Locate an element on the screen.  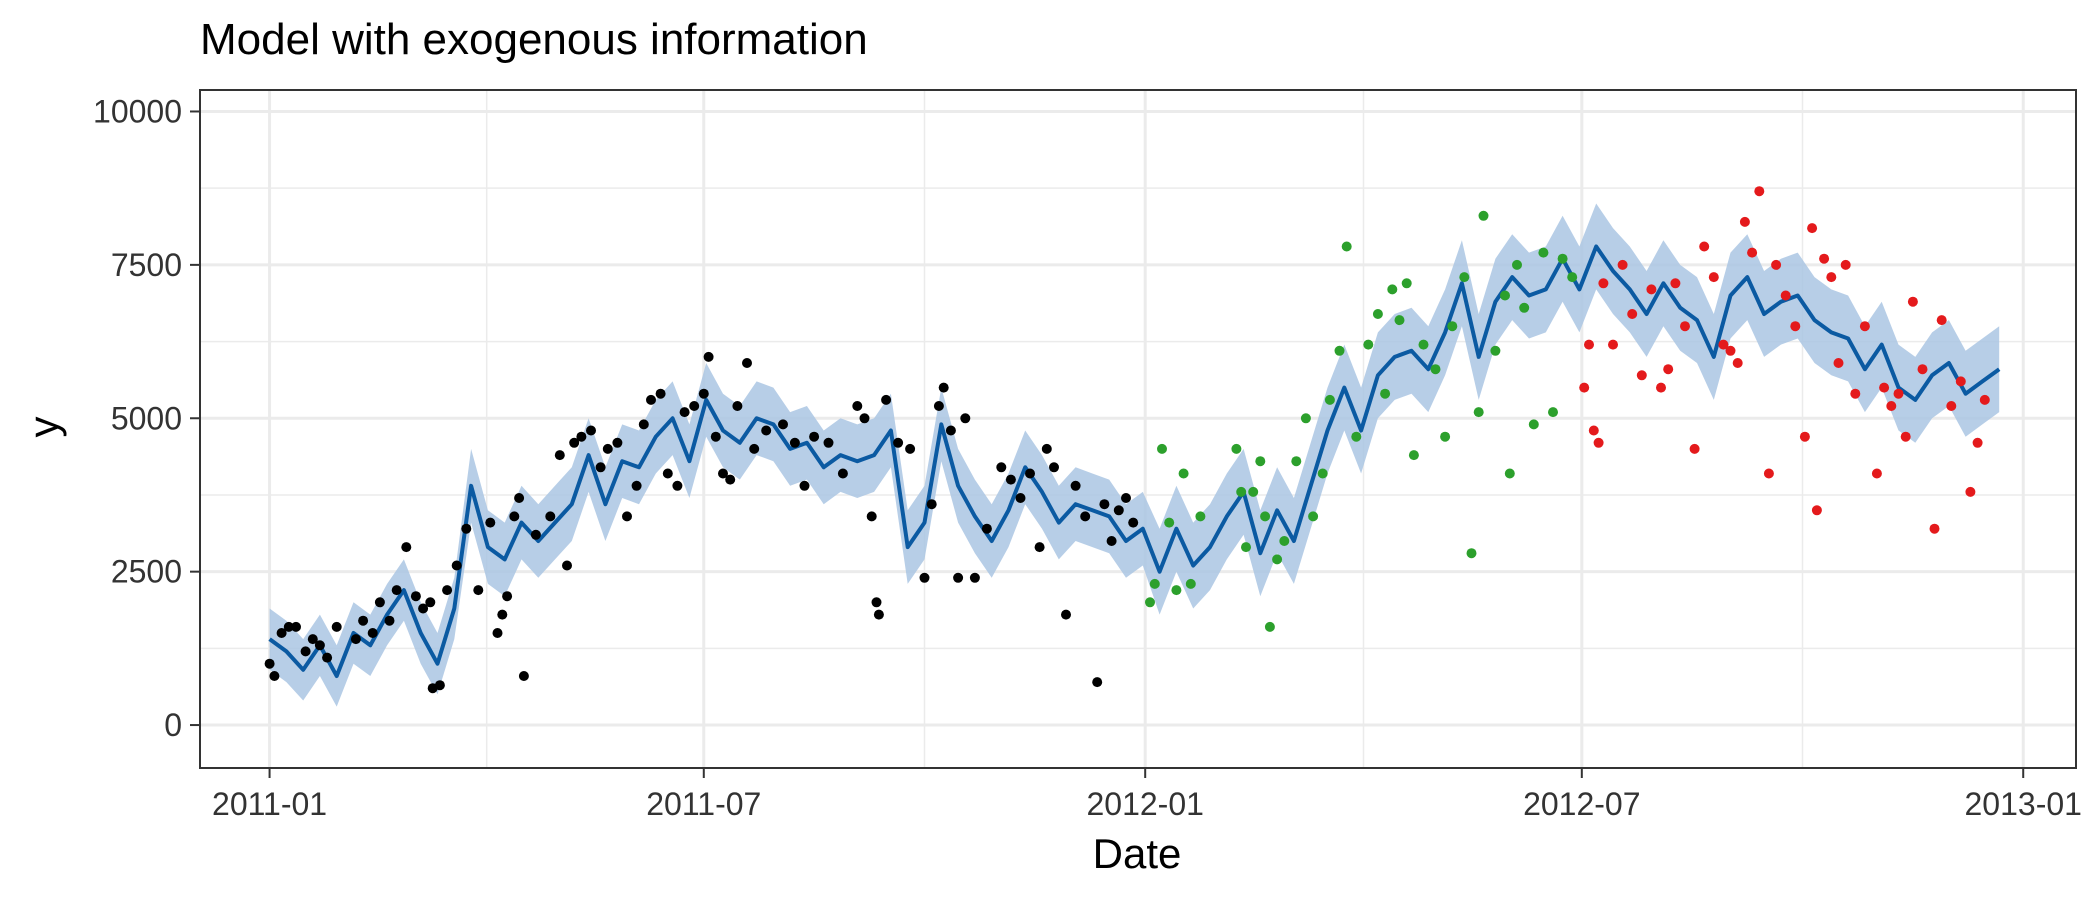
y-tick-label: 10000 is located at coordinates (137, 111).